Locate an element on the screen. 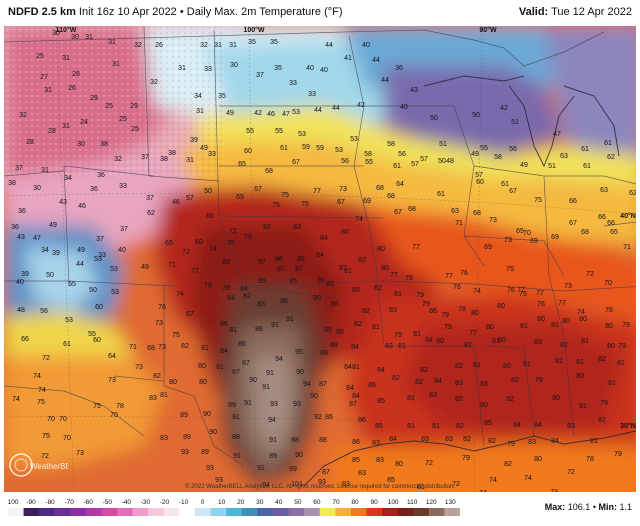  colorbar-tick: 30 is located at coordinates (260, 502).